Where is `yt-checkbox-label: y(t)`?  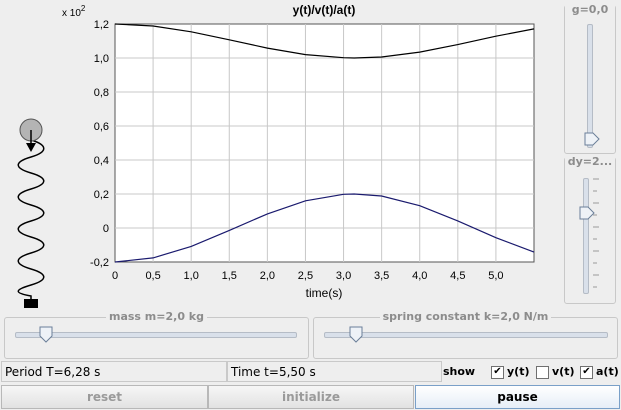
yt-checkbox-label: y(t) is located at coordinates (518, 371).